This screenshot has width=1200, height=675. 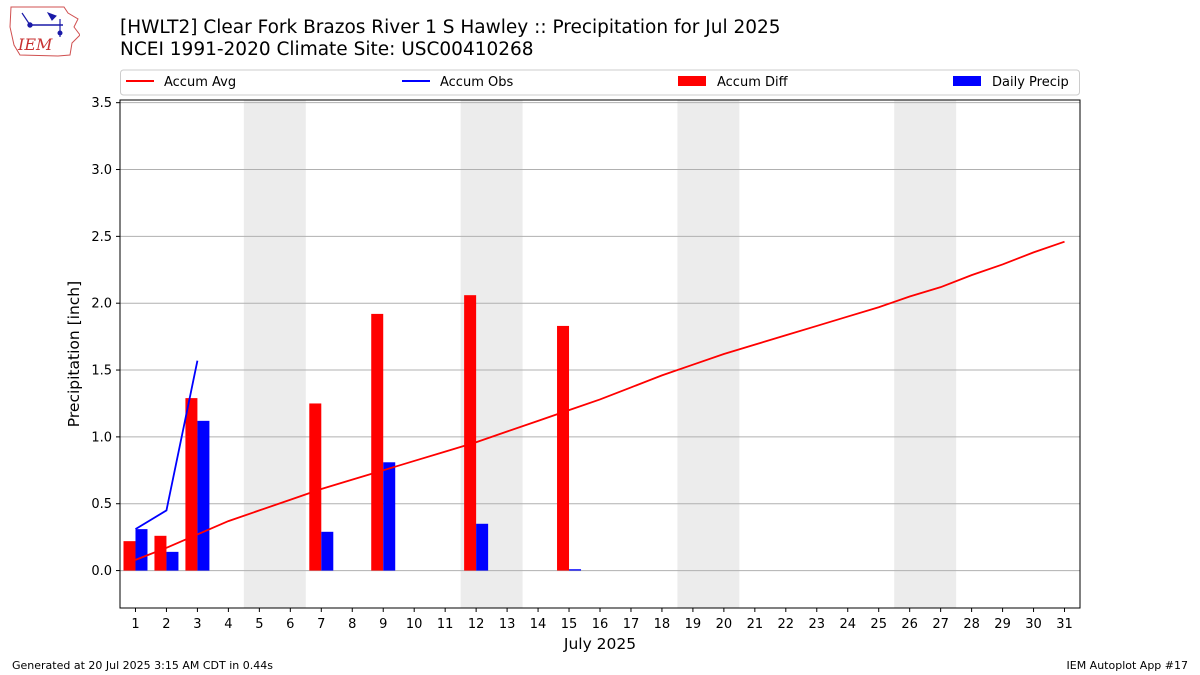 What do you see at coordinates (507, 624) in the screenshot?
I see `x-tick-label: 13` at bounding box center [507, 624].